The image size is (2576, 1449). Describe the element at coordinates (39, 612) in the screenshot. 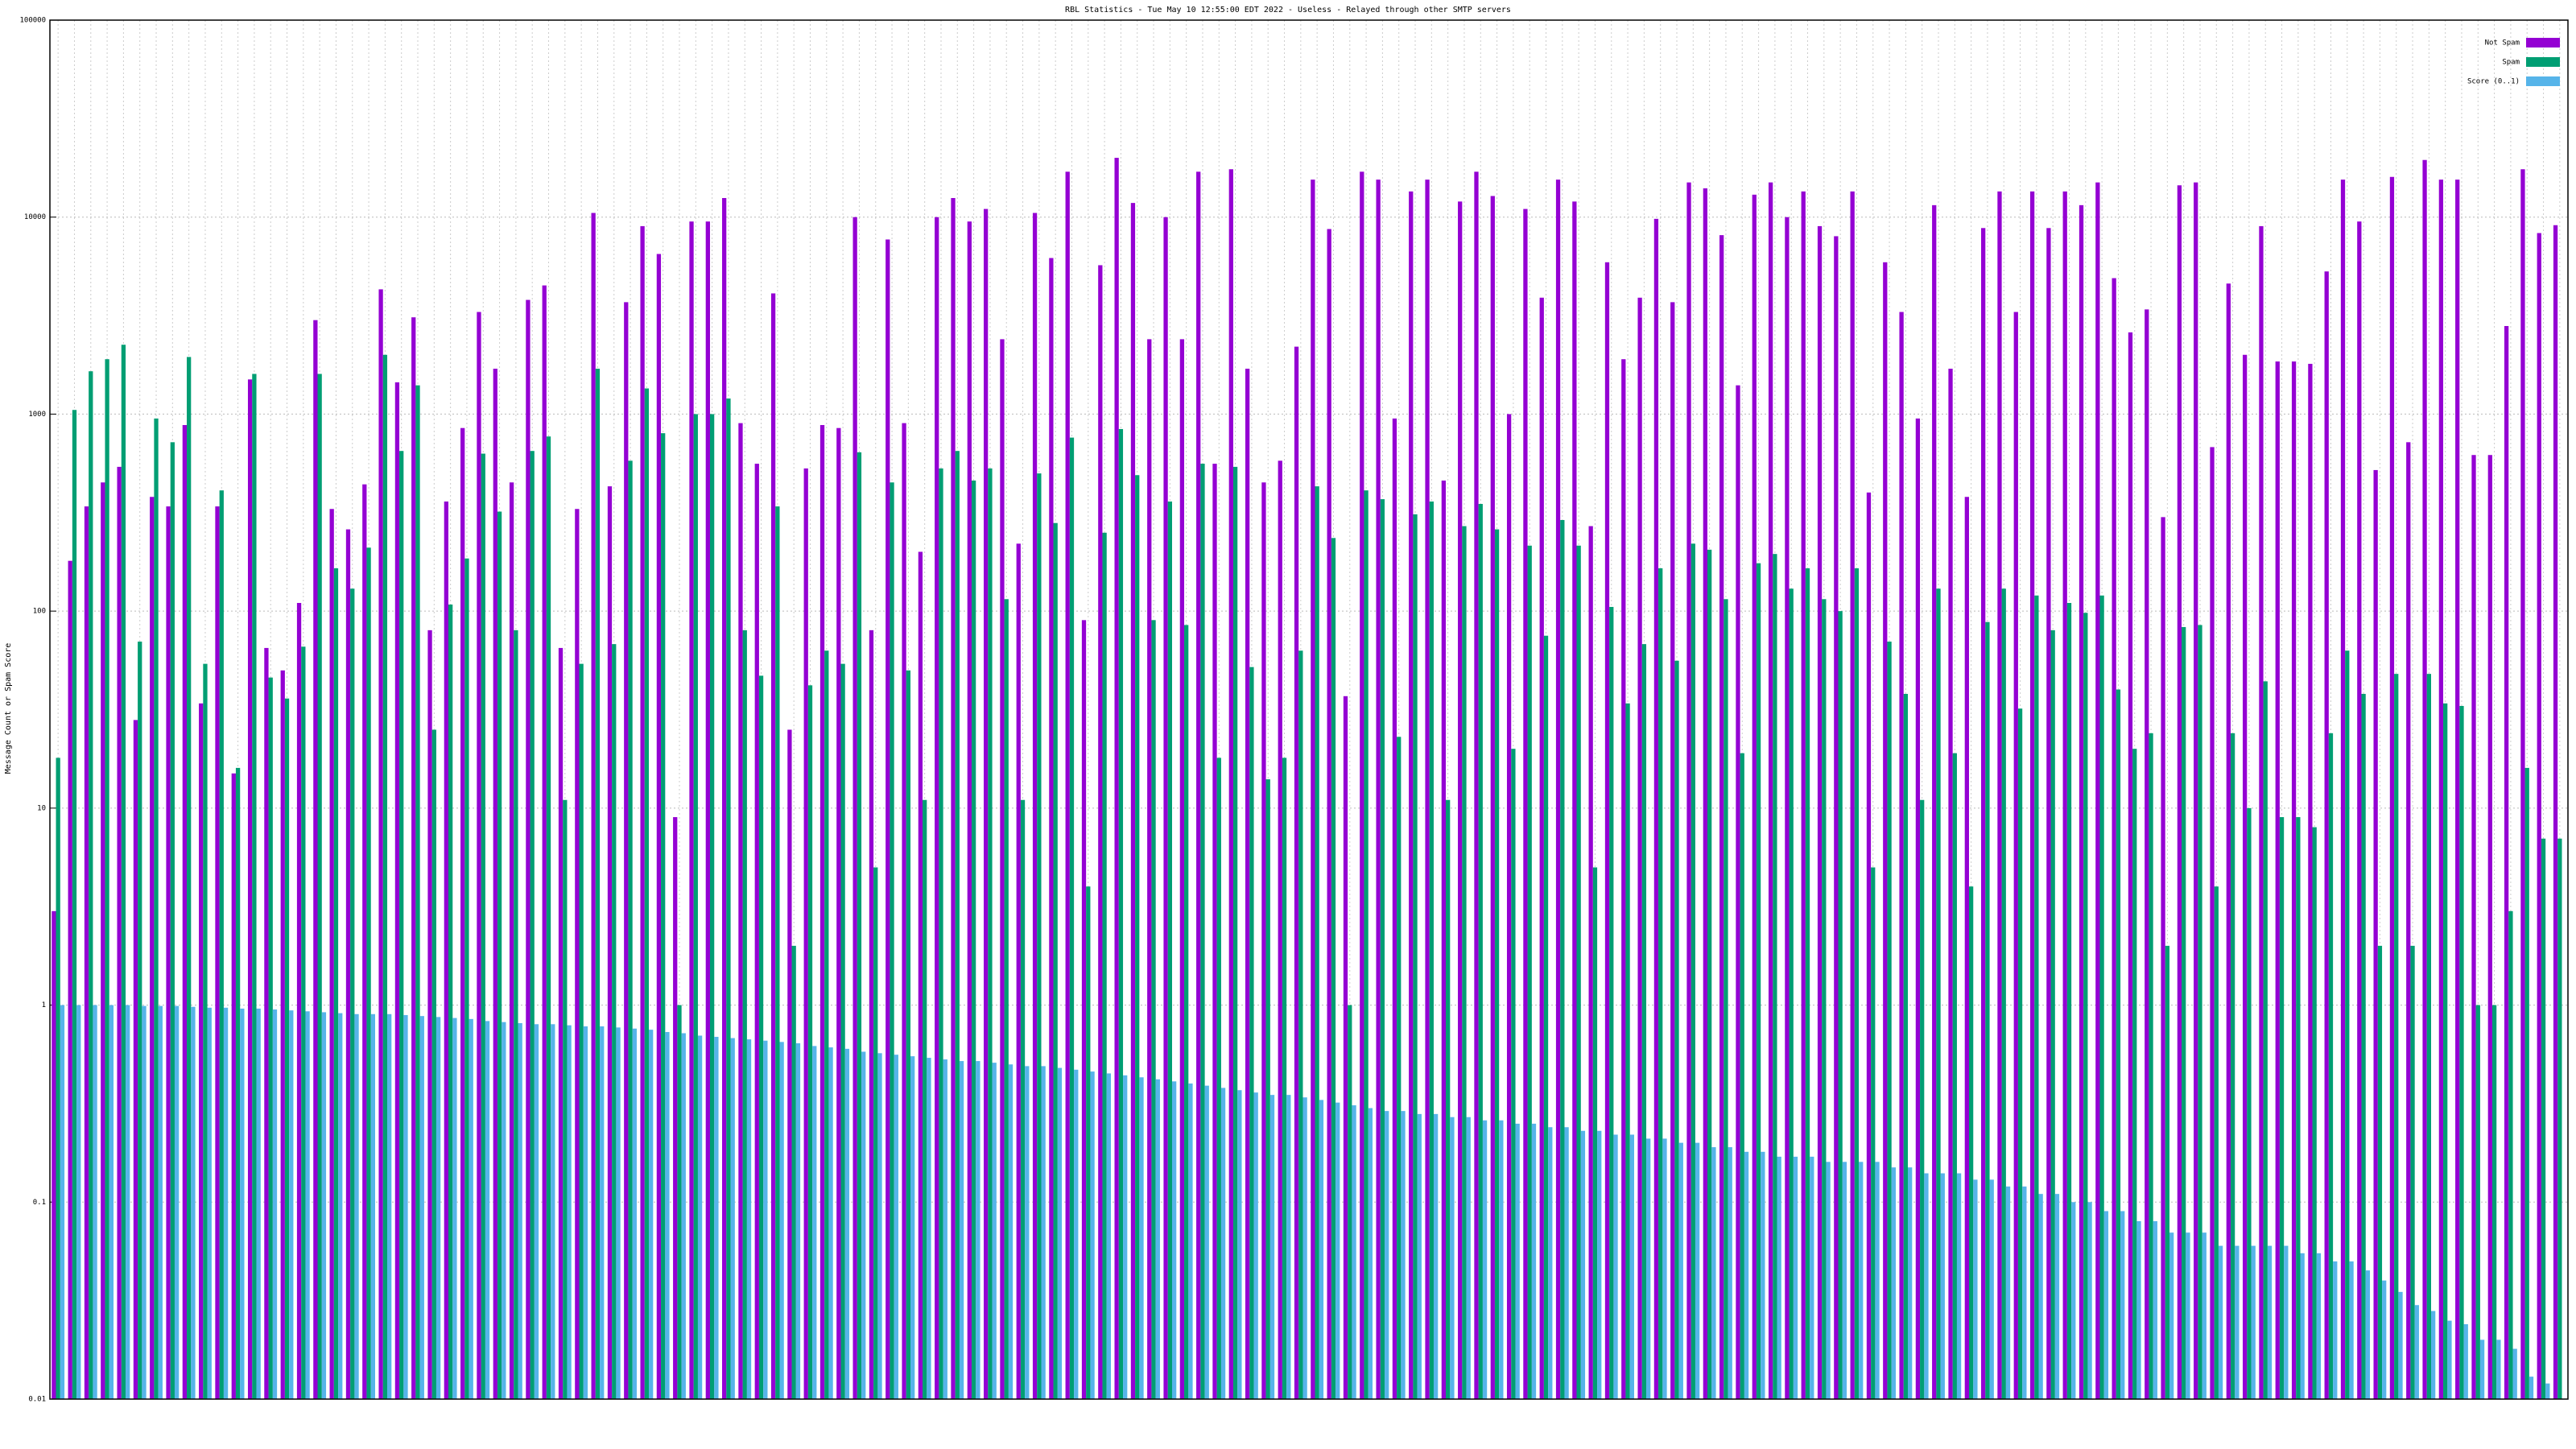

I see `y-tick-label: 100` at that location.